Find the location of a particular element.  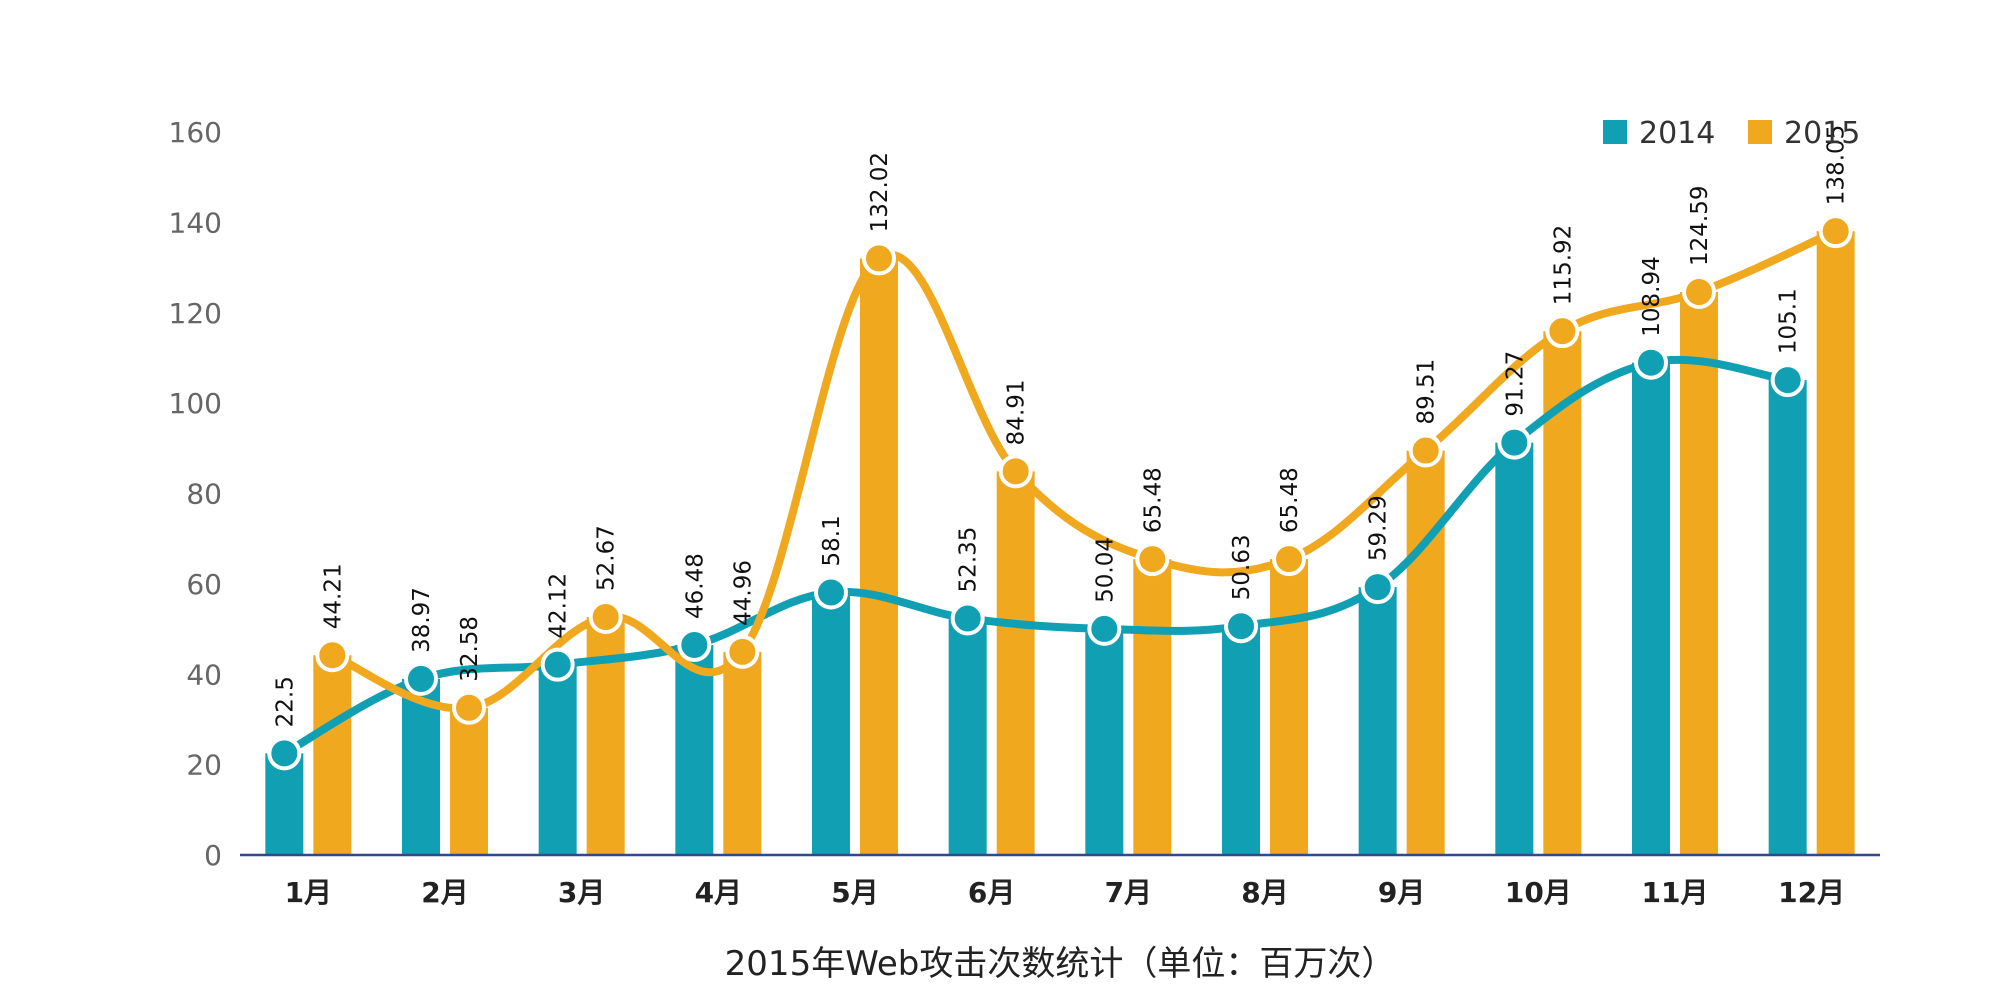

data-label-2015-4: 44.96 is located at coordinates (743, 593).